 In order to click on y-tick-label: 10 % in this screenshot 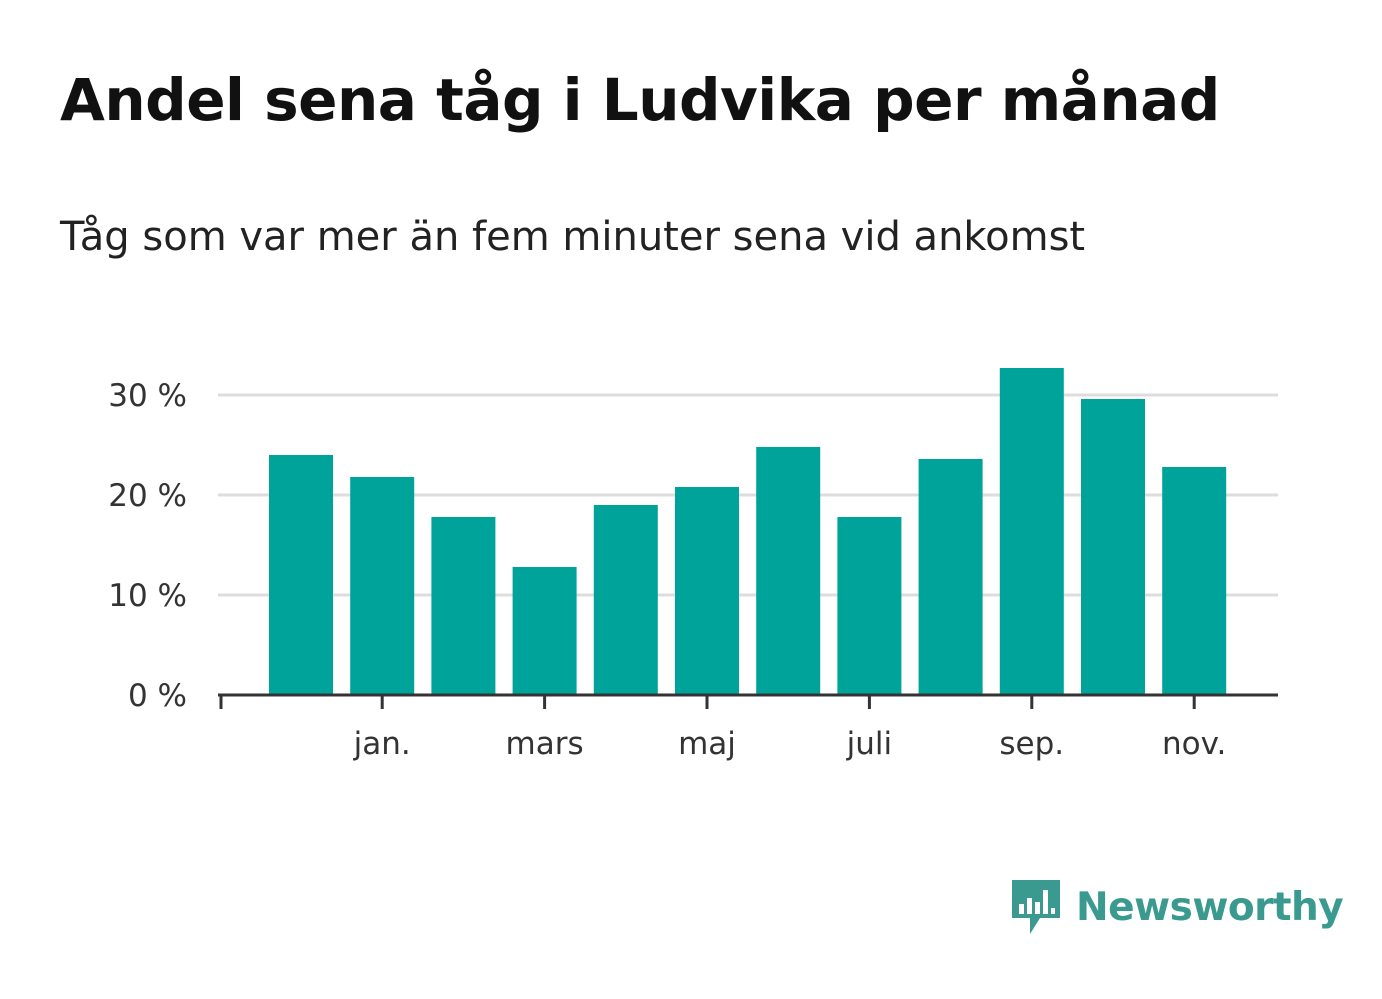, I will do `click(147, 596)`.